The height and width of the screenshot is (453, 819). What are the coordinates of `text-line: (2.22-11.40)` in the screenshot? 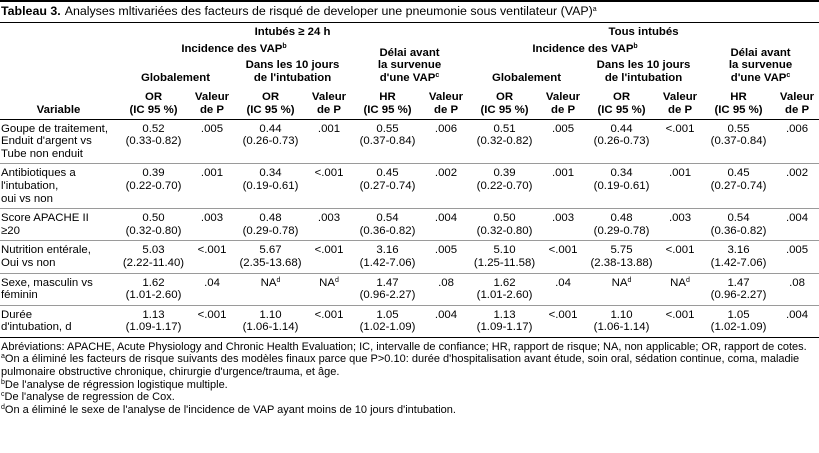 It's located at (153, 262).